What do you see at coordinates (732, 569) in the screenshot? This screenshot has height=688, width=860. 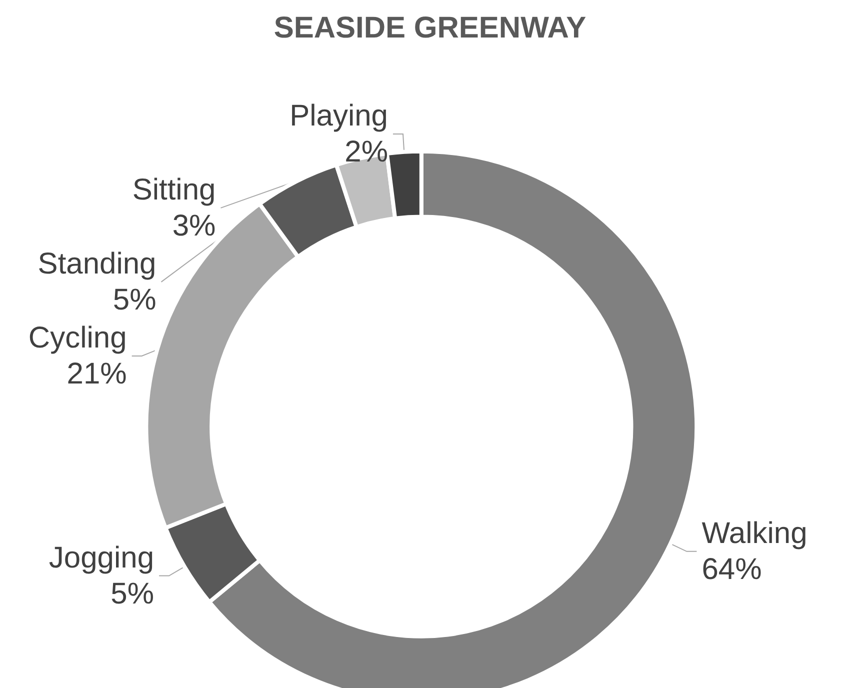 I see `data-label: 64%` at bounding box center [732, 569].